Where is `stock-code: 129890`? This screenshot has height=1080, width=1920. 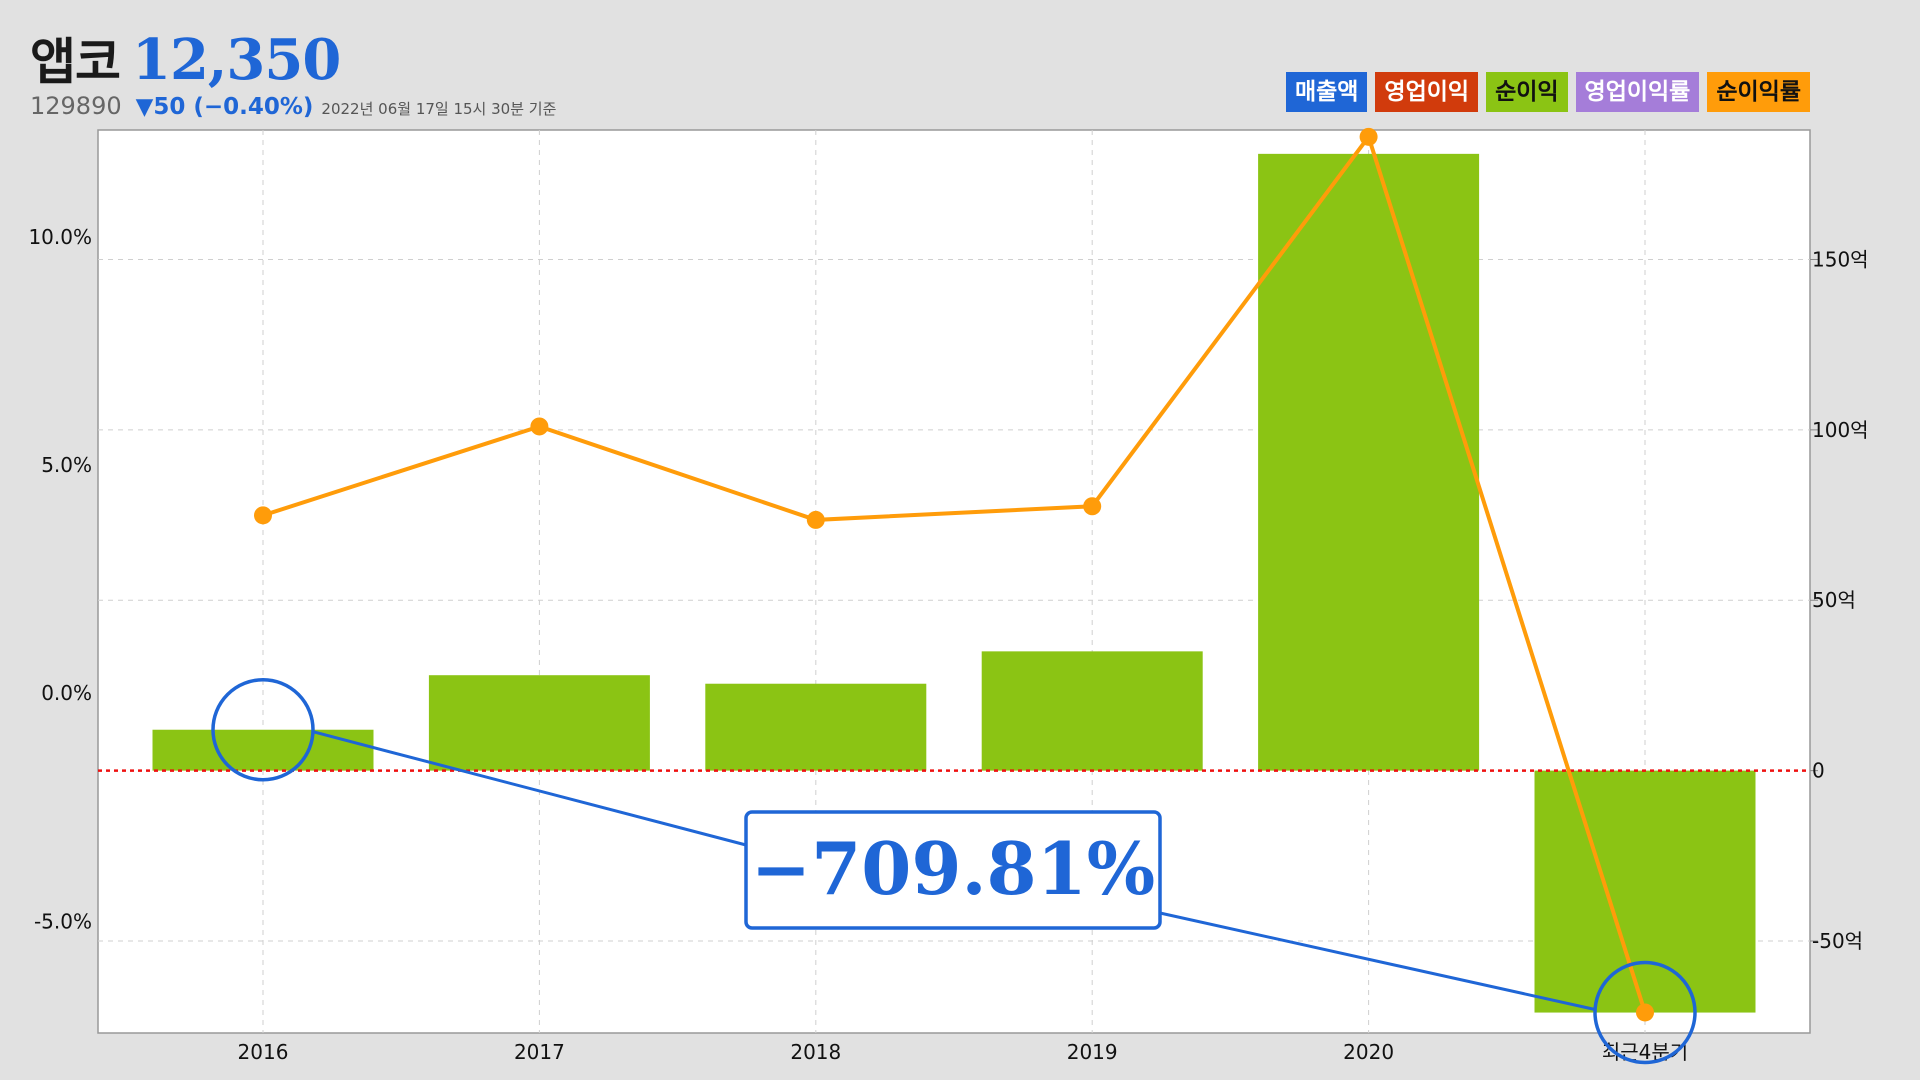
stock-code: 129890 is located at coordinates (76, 106).